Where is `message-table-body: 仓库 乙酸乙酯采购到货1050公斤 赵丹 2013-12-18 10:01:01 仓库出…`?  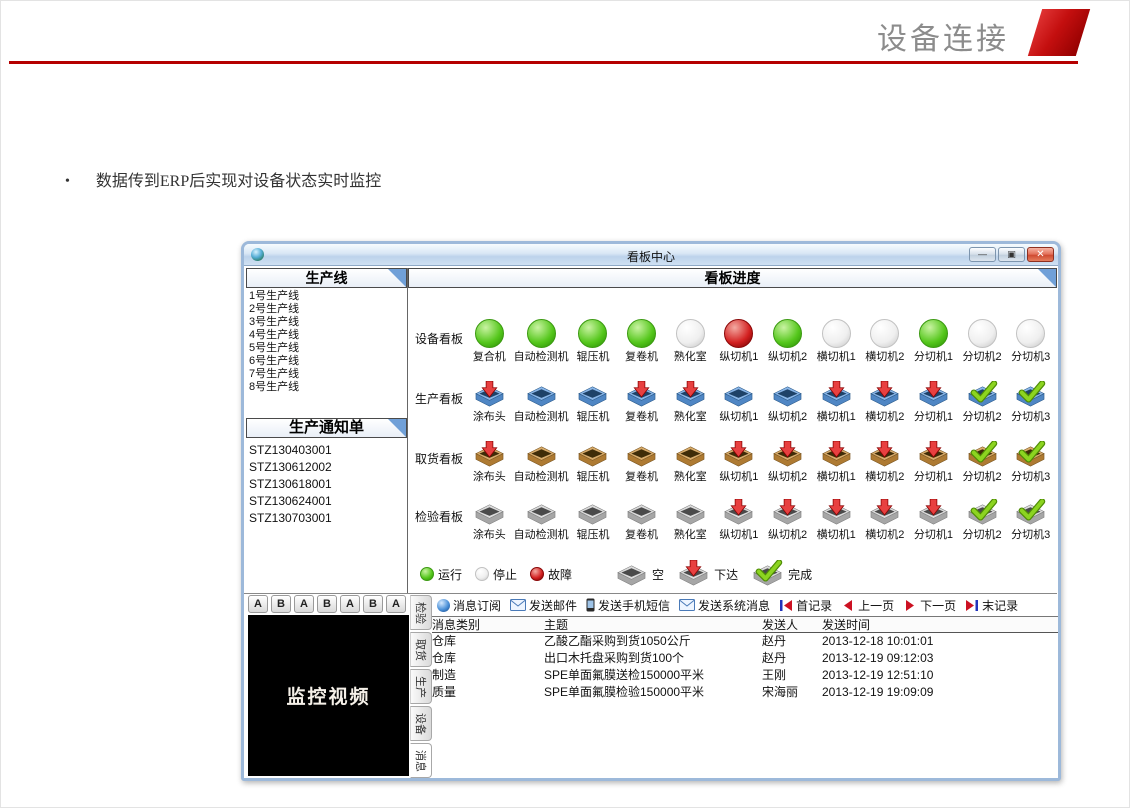 message-table-body: 仓库 乙酸乙酯采购到货1050公斤 赵丹 2013-12-18 10:01:01 仓库出… is located at coordinates (745, 667).